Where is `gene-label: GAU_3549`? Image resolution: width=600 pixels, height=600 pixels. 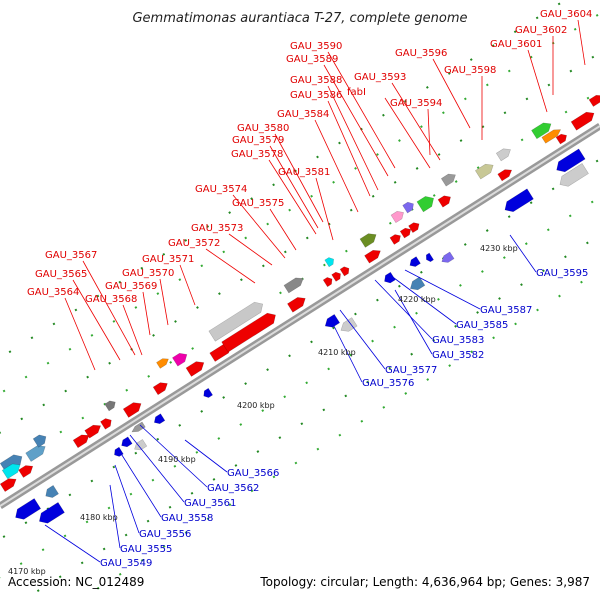
gene-label: GAU_3549 is located at coordinates (126, 563).